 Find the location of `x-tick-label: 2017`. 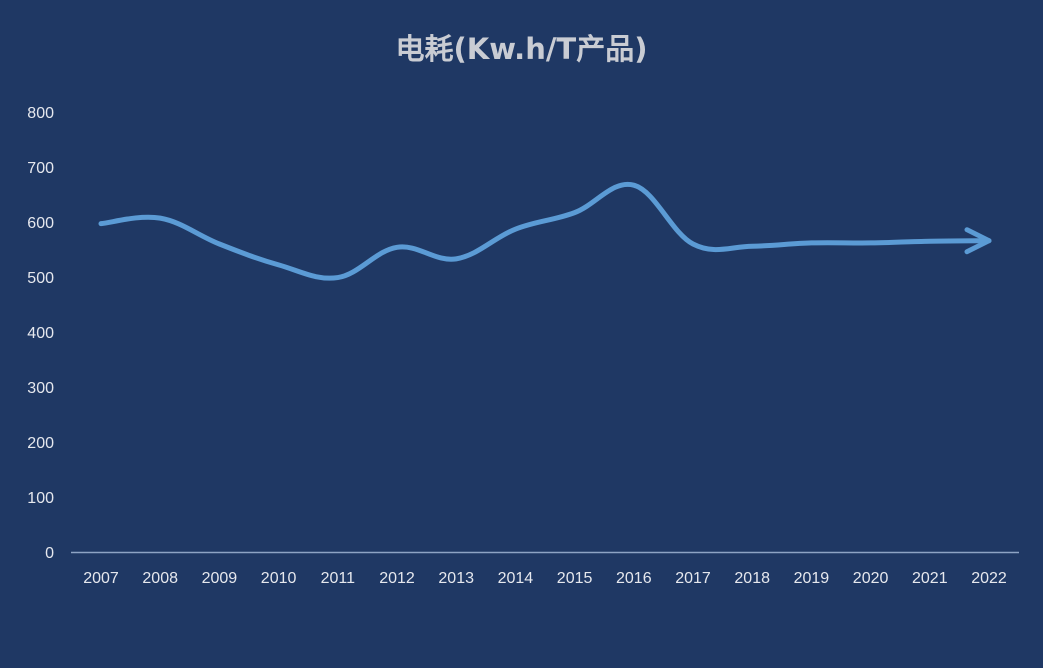

x-tick-label: 2017 is located at coordinates (693, 578).